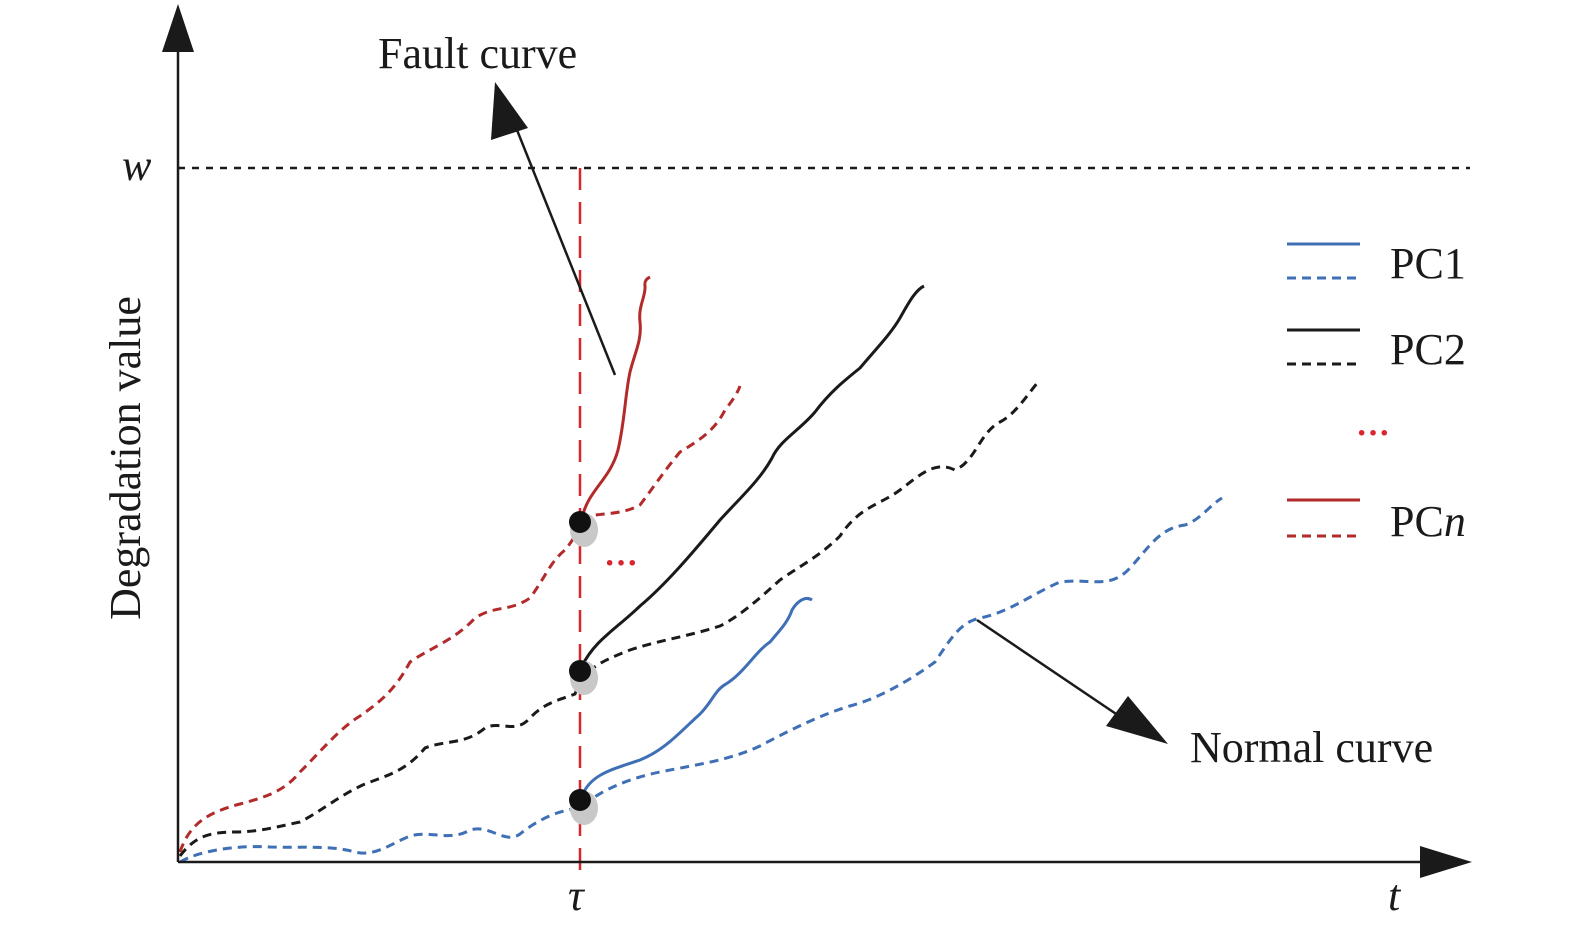 This screenshot has width=1575, height=928. What do you see at coordinates (577, 895) in the screenshot?
I see `tau-label: τ` at bounding box center [577, 895].